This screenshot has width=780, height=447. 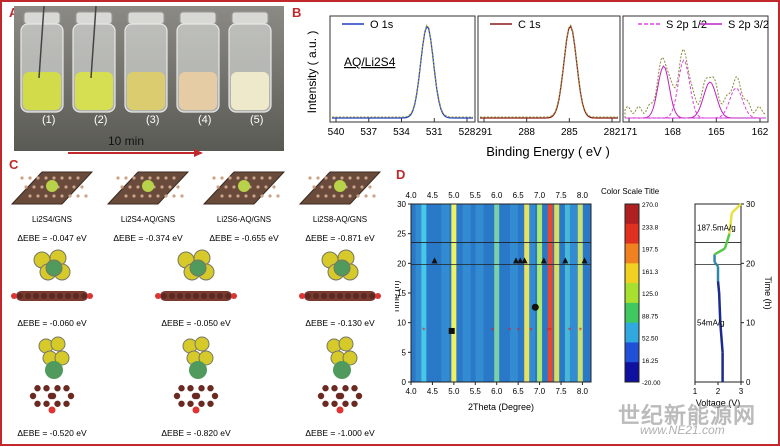 I want to click on time-label: 10 min, so click(x=126, y=141).